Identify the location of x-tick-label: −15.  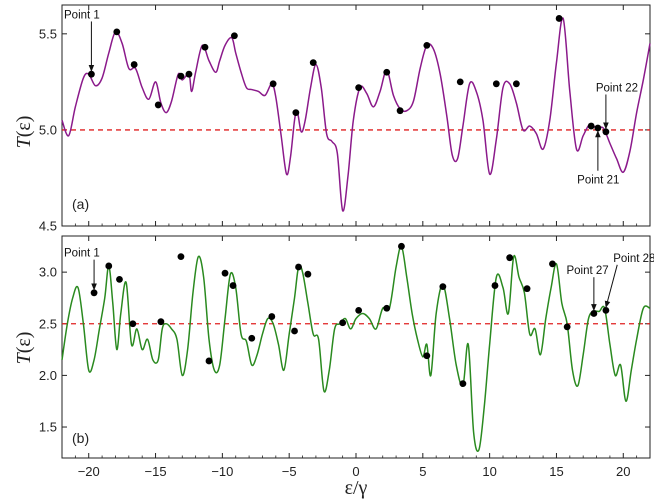
(156, 471).